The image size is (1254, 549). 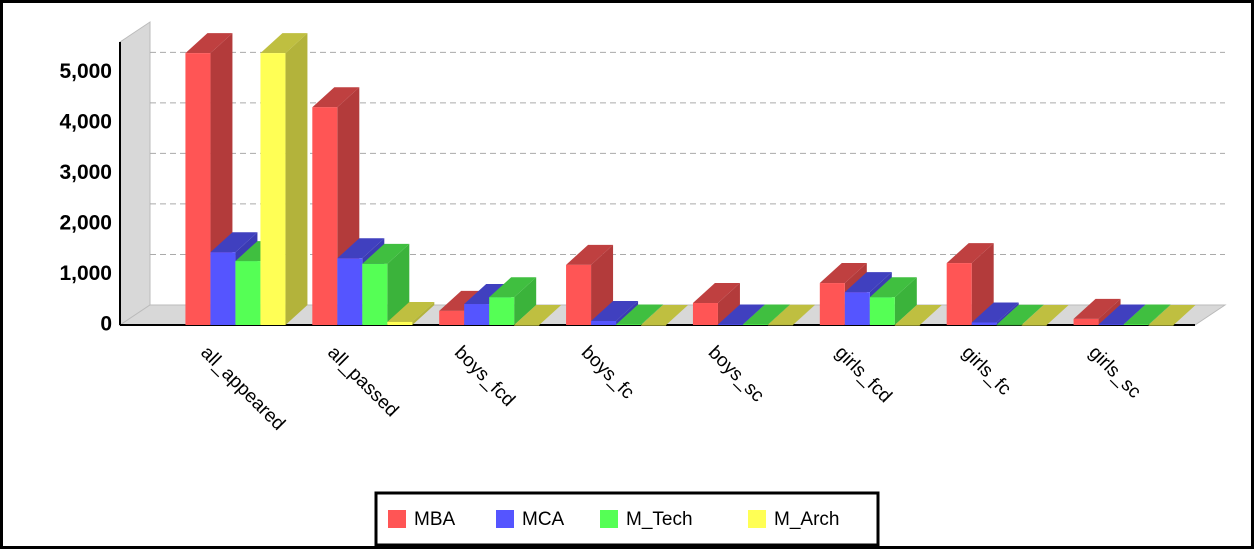 I want to click on y-tick-label: 3,000, so click(x=85, y=172).